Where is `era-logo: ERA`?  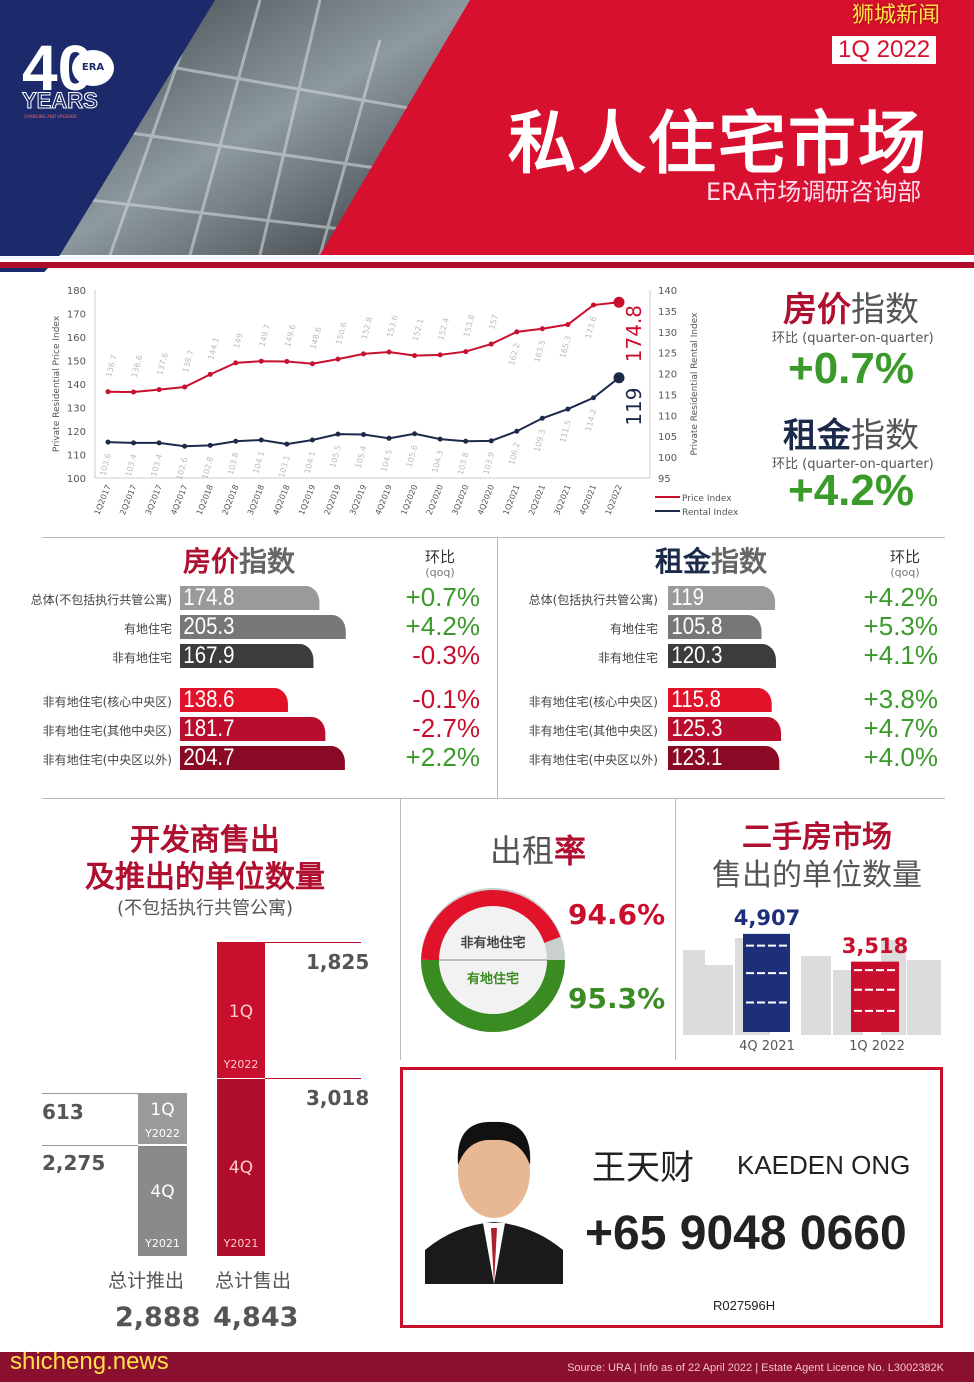 era-logo: ERA is located at coordinates (93, 68).